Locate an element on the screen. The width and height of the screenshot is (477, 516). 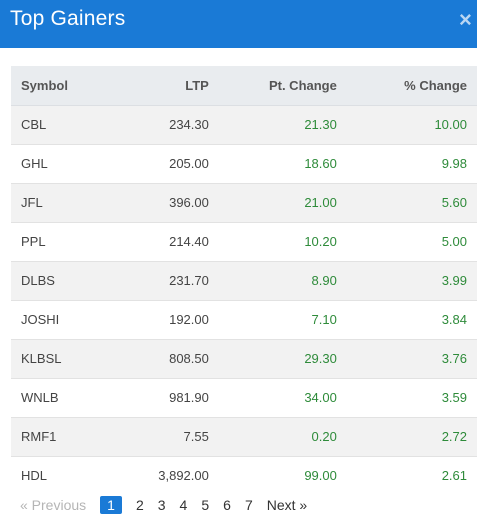
cell-ltp: 205.00 is located at coordinates (163, 163).